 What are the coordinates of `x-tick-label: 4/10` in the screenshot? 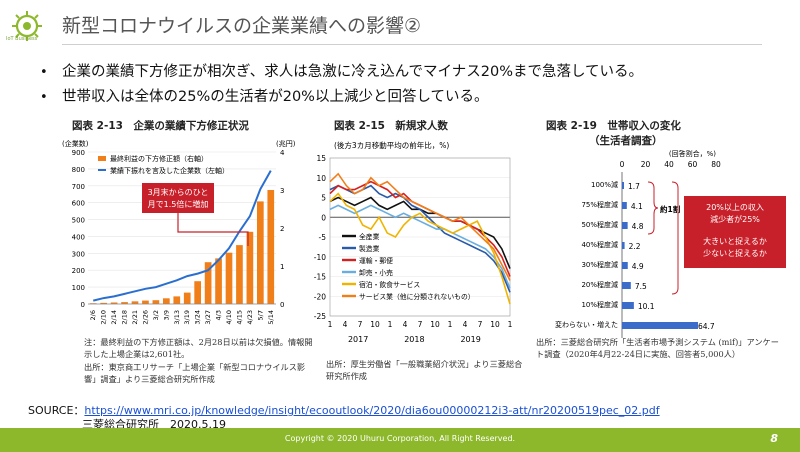 It's located at (229, 317).